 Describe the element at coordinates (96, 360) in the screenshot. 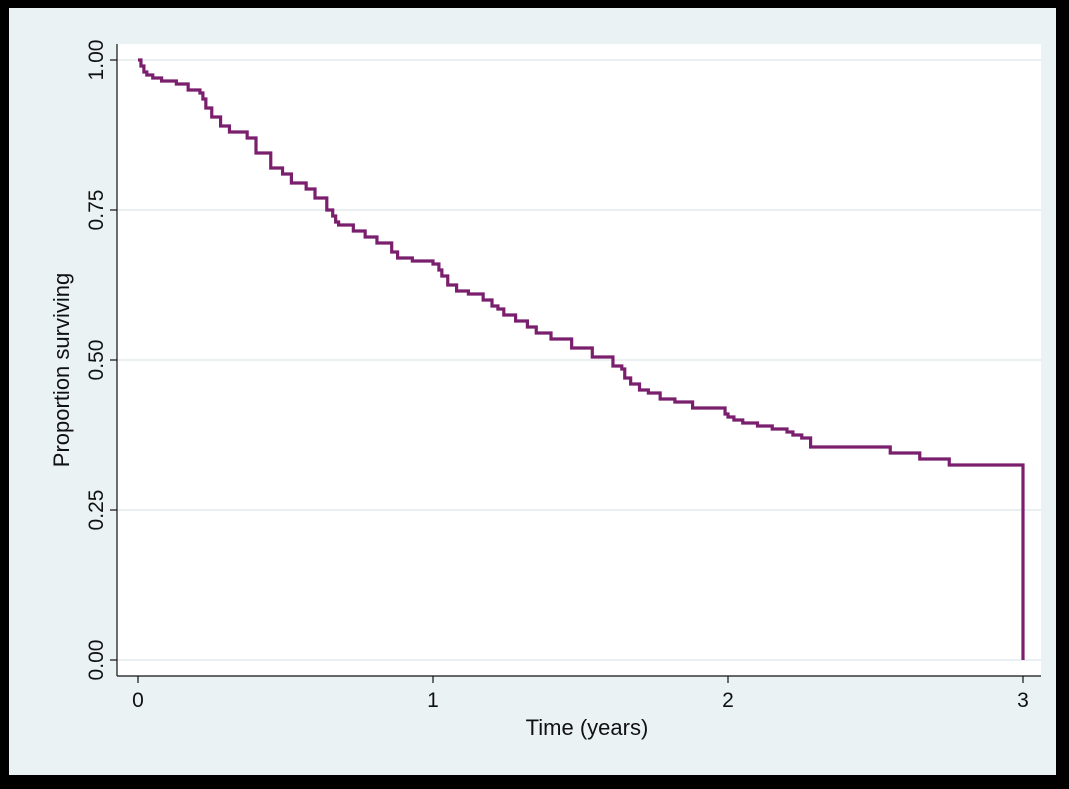

I see `y-tick-label-2: 0.50` at that location.